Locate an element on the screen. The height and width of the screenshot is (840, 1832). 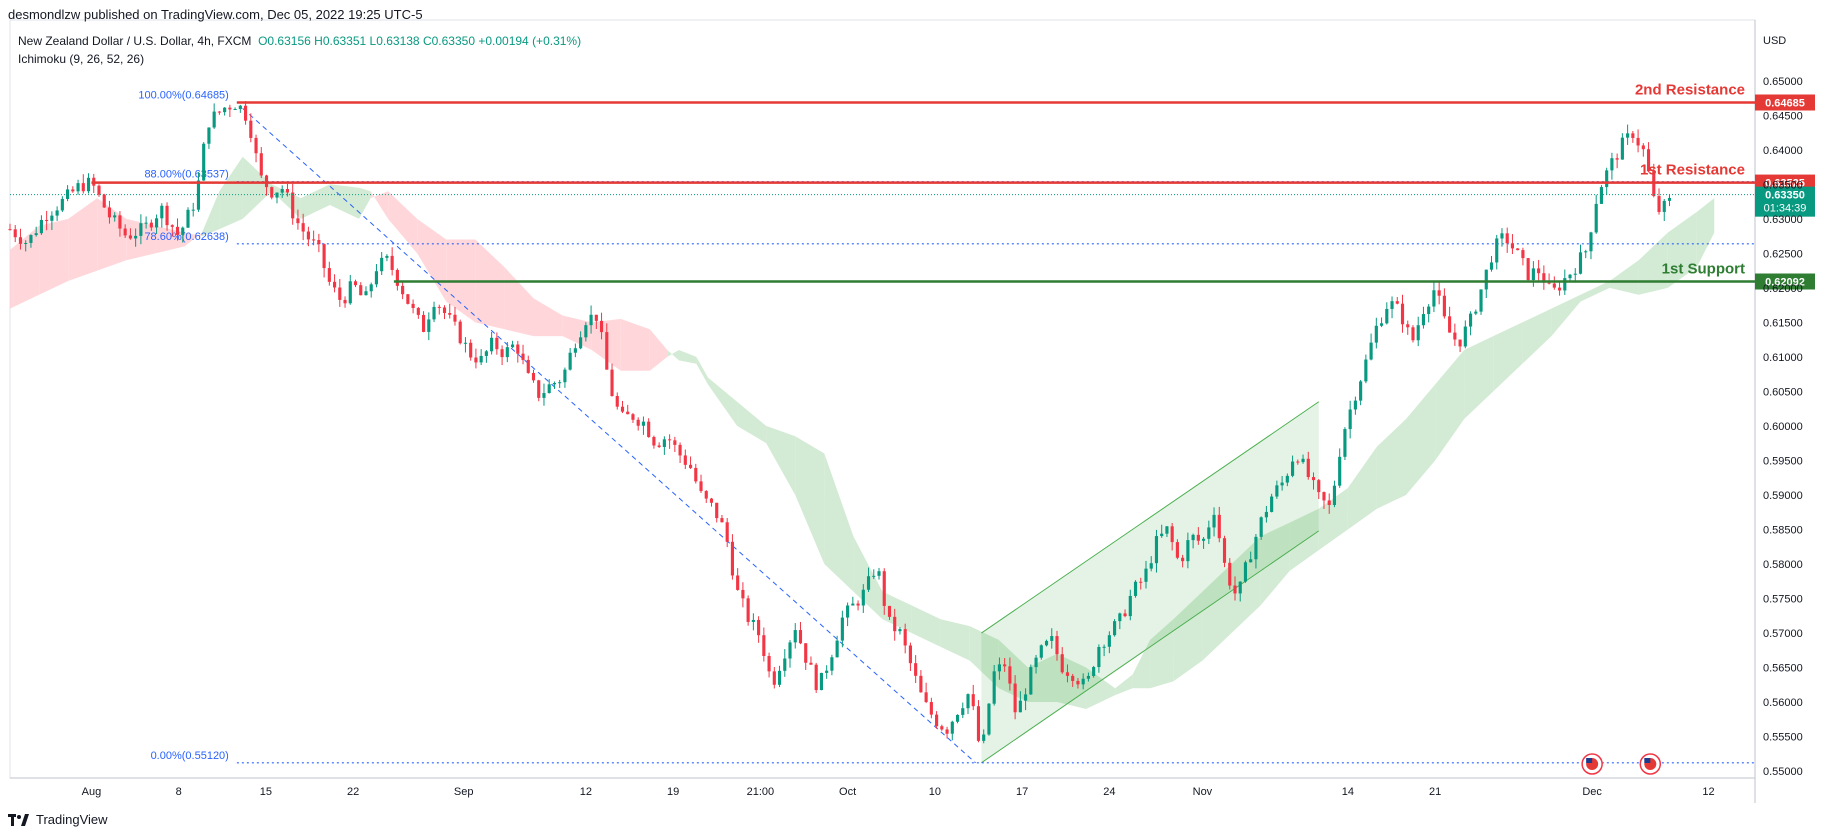
indicator-legend: Ichimoku (9, 26, 52, 26) is located at coordinates (81, 59).